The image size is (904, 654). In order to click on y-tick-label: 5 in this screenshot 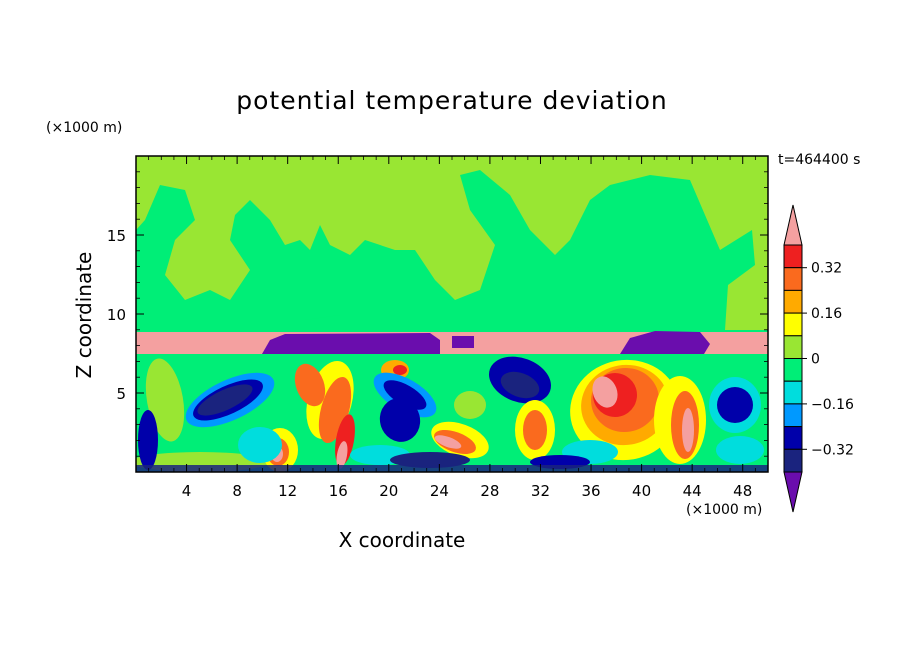, I will do `click(121, 394)`.